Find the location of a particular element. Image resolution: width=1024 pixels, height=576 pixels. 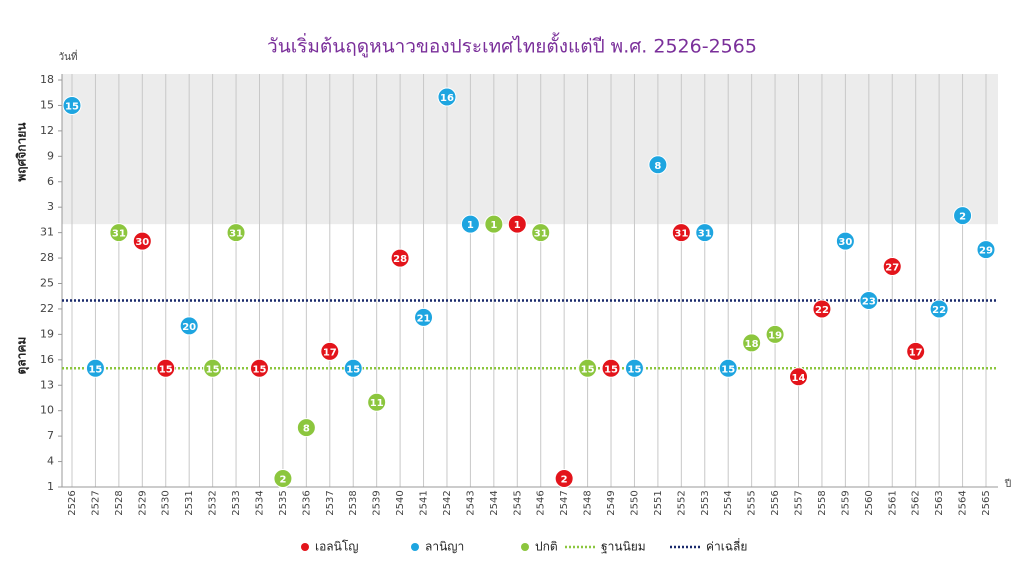

data-label: 29 is located at coordinates (986, 251).